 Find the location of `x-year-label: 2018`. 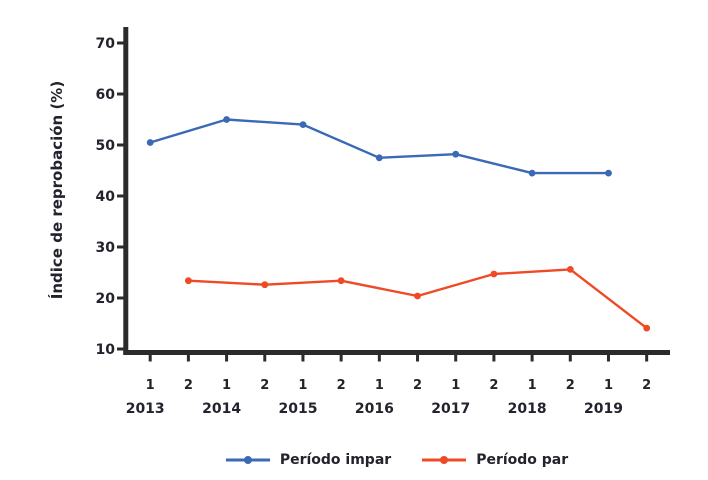

x-year-label: 2018 is located at coordinates (527, 409).